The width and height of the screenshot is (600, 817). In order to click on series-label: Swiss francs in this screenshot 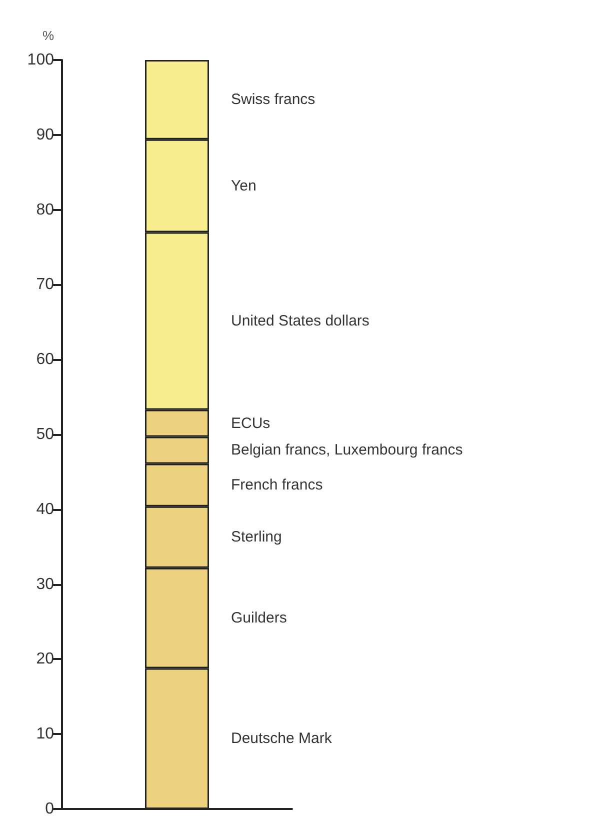, I will do `click(273, 99)`.